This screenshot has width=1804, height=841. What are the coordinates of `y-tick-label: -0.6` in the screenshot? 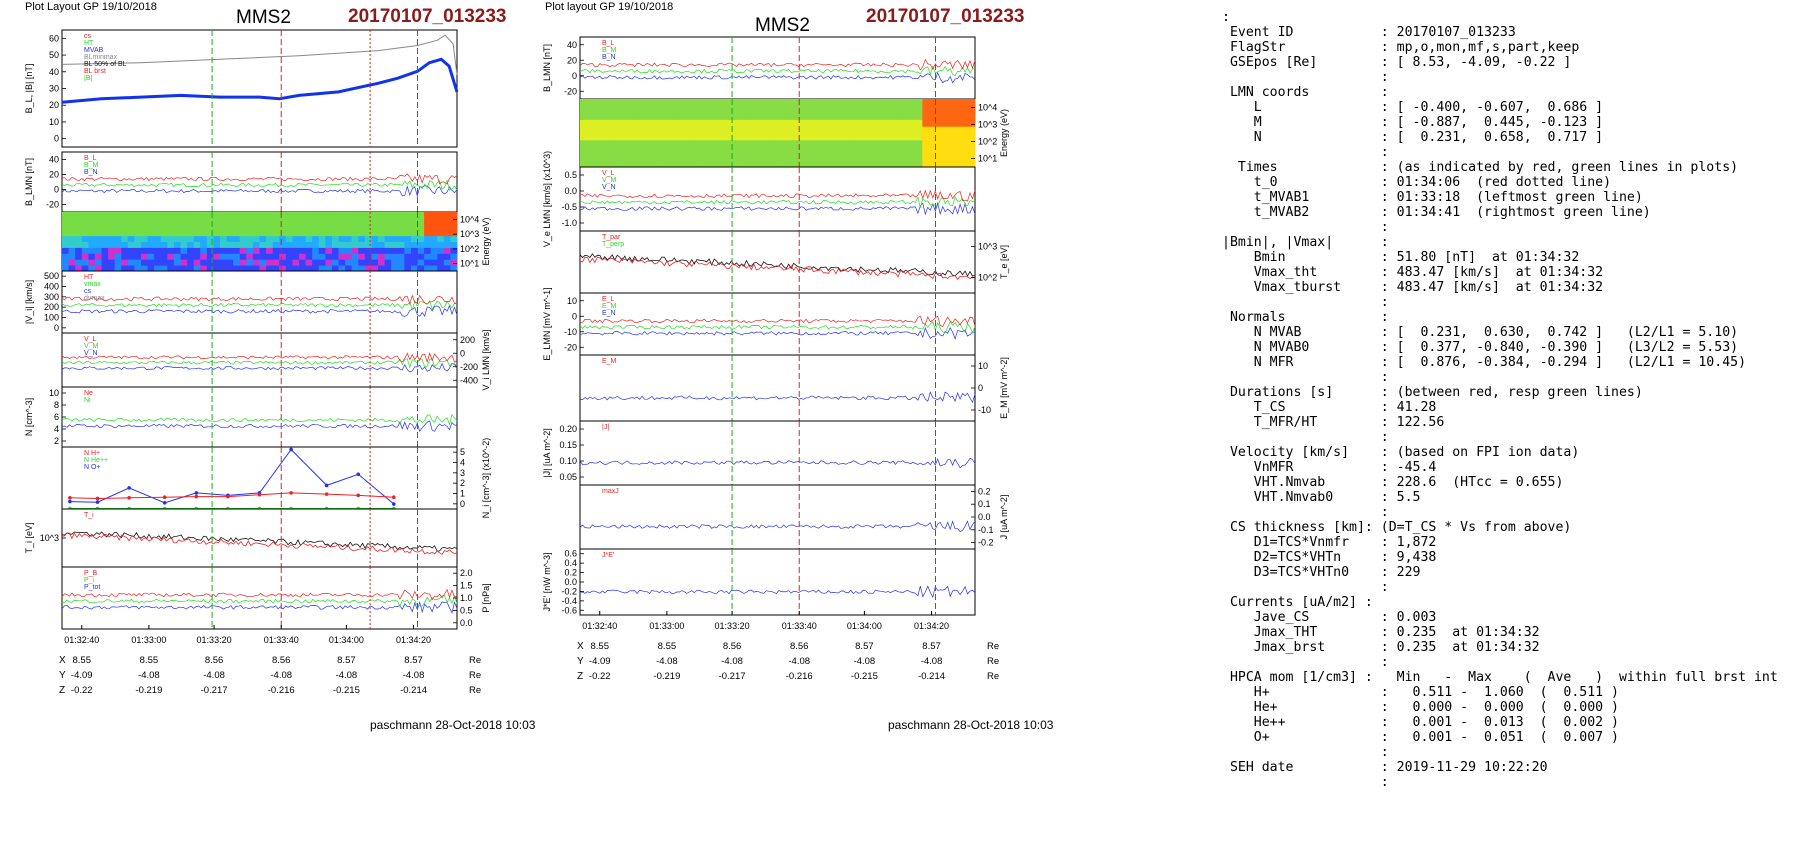 It's located at (569, 610).